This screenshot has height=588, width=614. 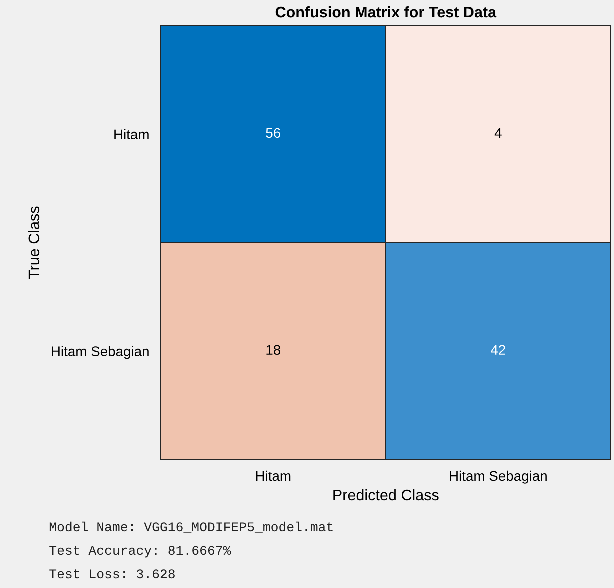 I want to click on text: Test Loss: 3.628, so click(x=112, y=574).